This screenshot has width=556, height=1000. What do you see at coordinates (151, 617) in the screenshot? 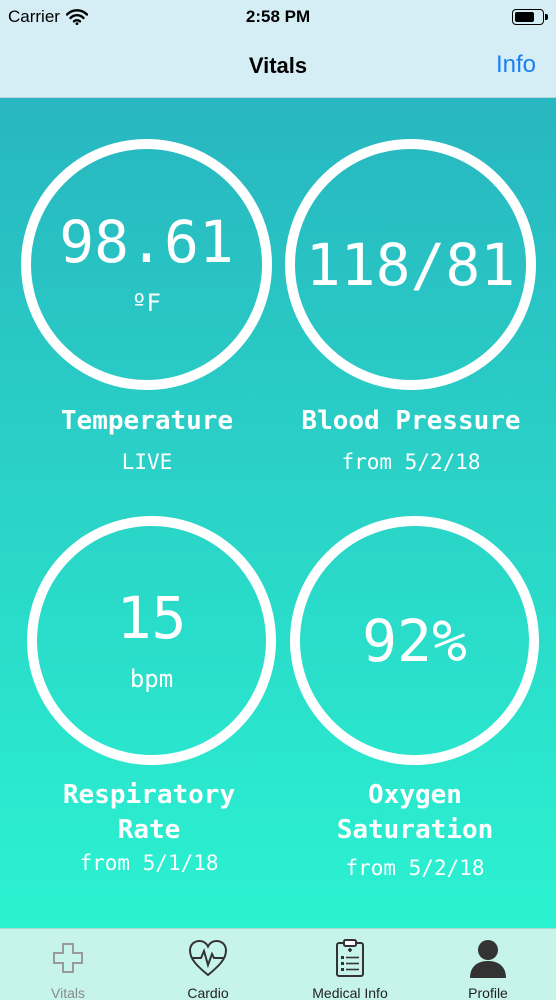
I see `respiratory-rate-value: 15` at bounding box center [151, 617].